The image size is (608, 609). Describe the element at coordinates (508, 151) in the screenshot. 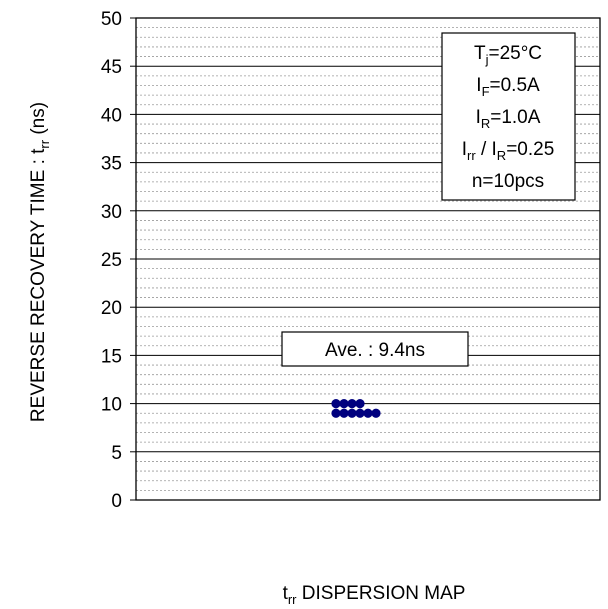

I see `condition-line: Irr / IR=0.25` at that location.